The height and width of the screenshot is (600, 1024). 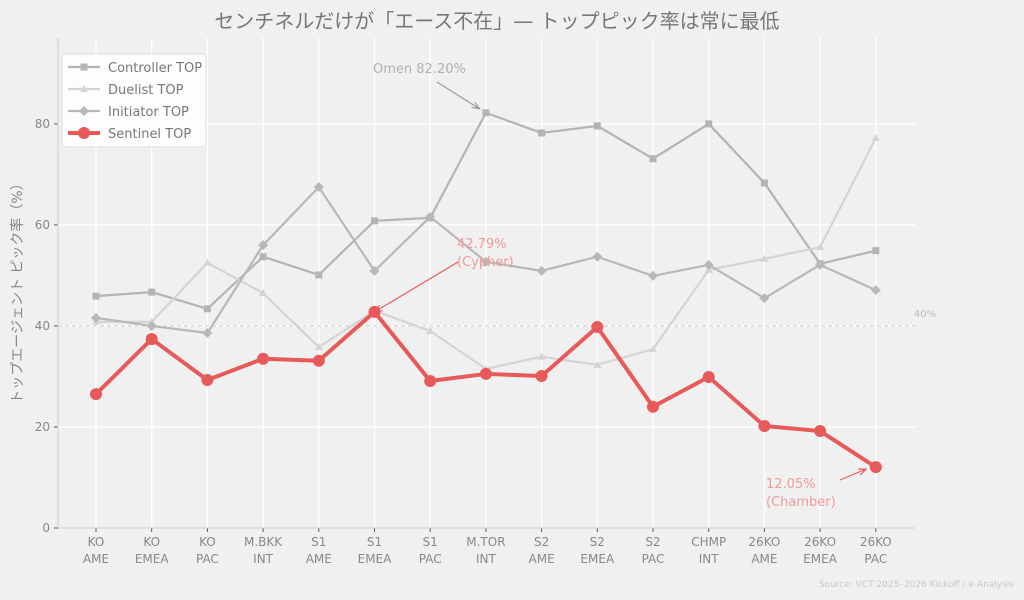 What do you see at coordinates (17, 289) in the screenshot?
I see `y-axis-label: トップエージェント ピック率（%）` at bounding box center [17, 289].